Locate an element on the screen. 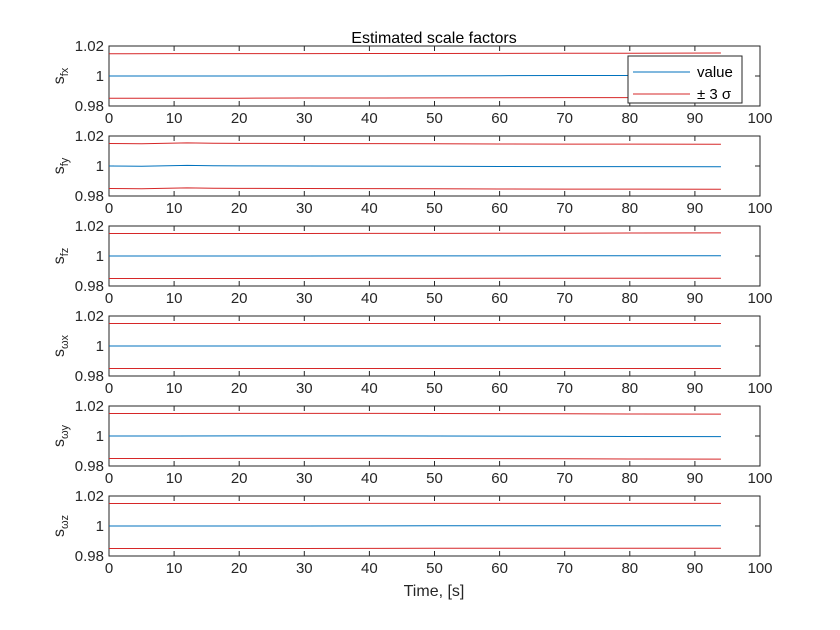 This screenshot has width=840, height=630. x-axis-label: Time, [s] is located at coordinates (434, 591).